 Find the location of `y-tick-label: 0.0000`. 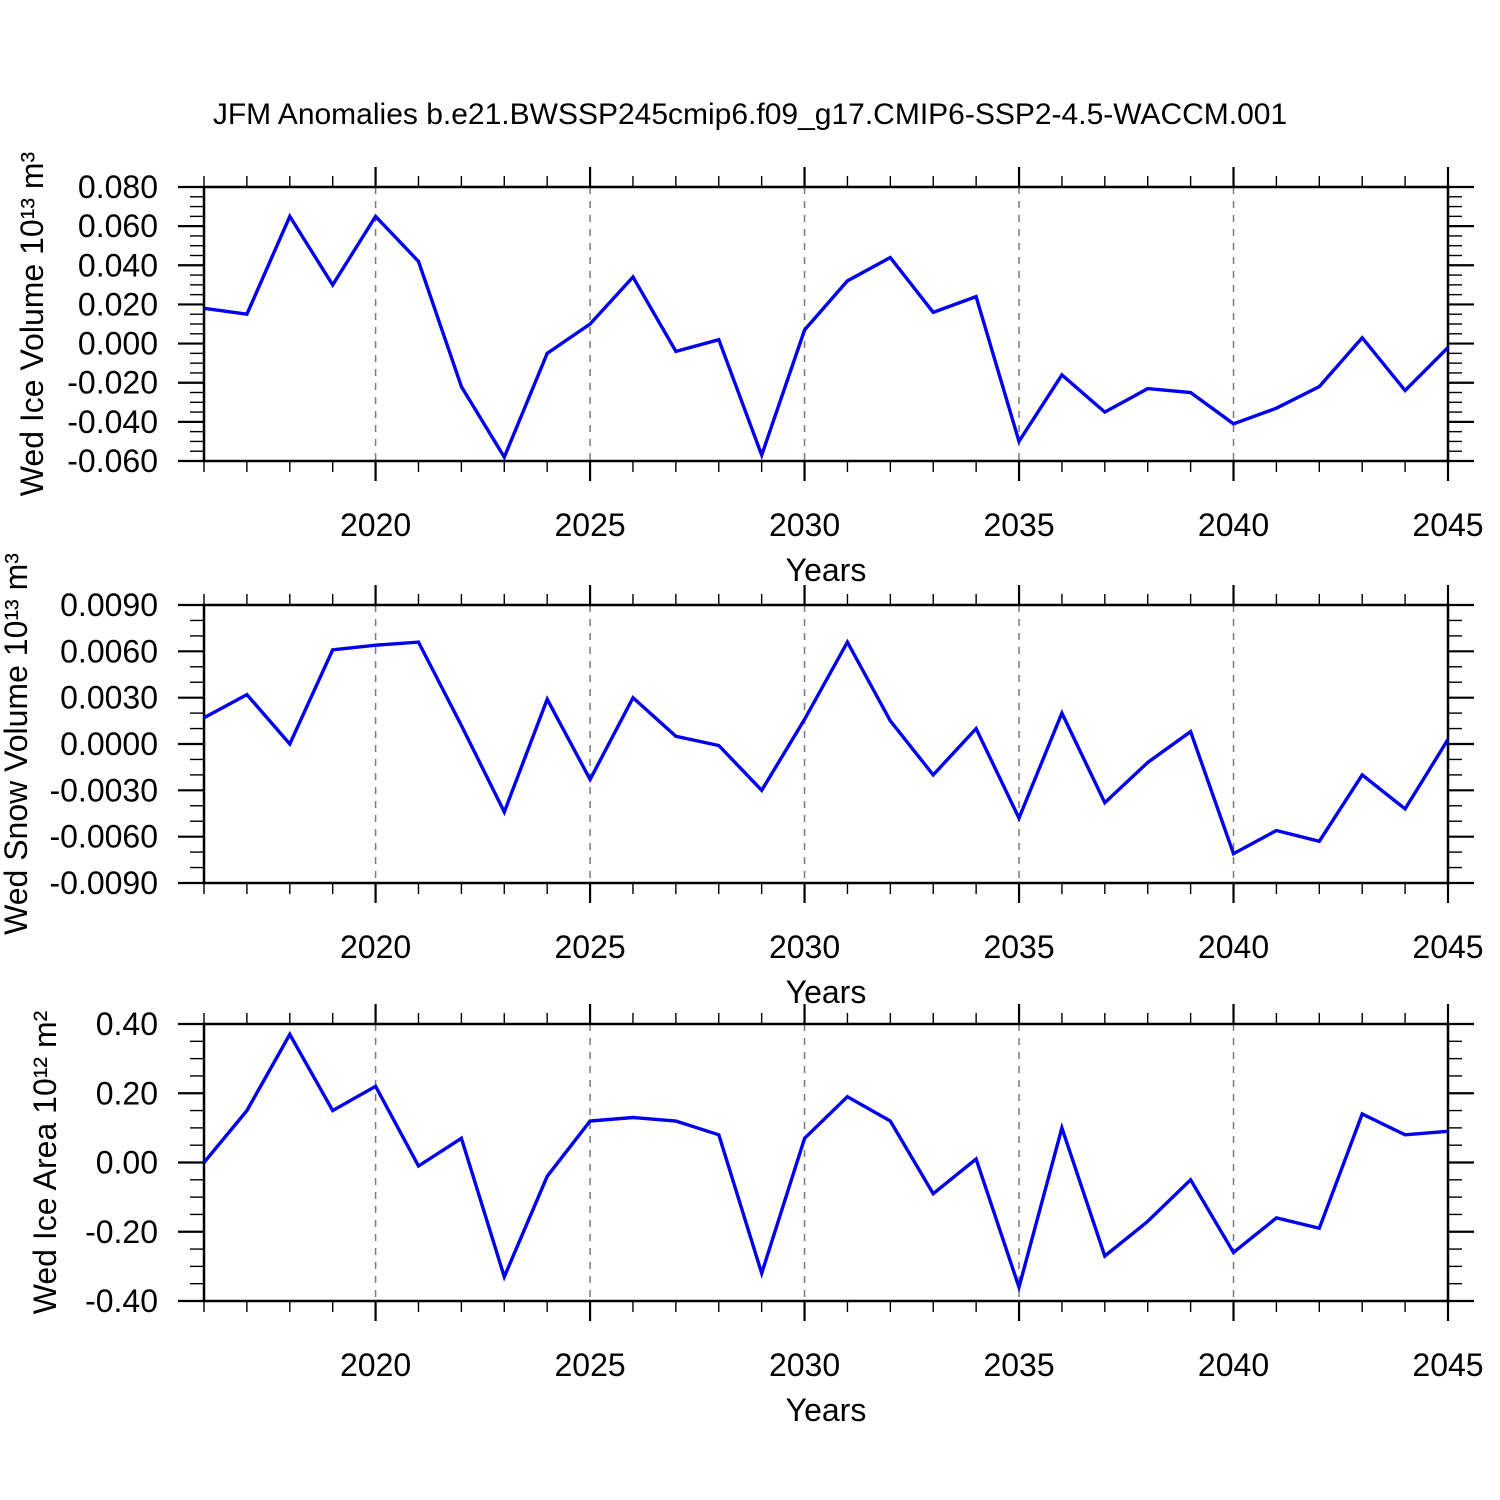

y-tick-label: 0.0000 is located at coordinates (109, 744).